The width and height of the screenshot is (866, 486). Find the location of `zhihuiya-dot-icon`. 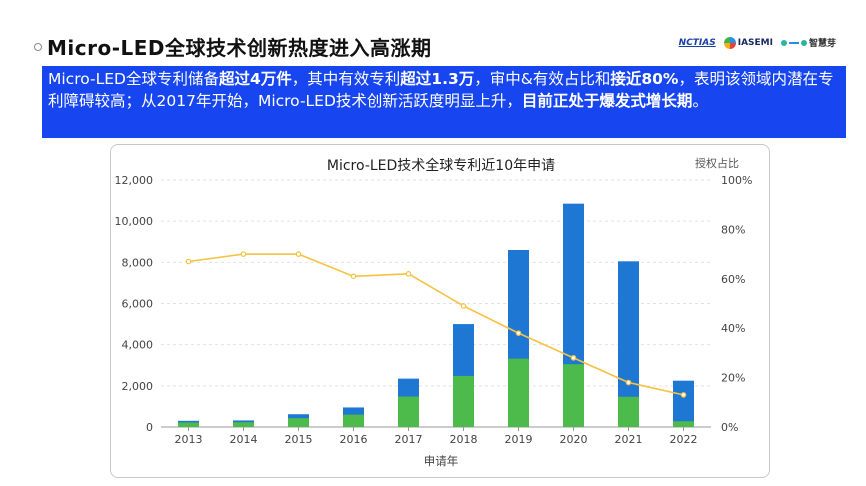

zhihuiya-dot-icon is located at coordinates (783, 42).